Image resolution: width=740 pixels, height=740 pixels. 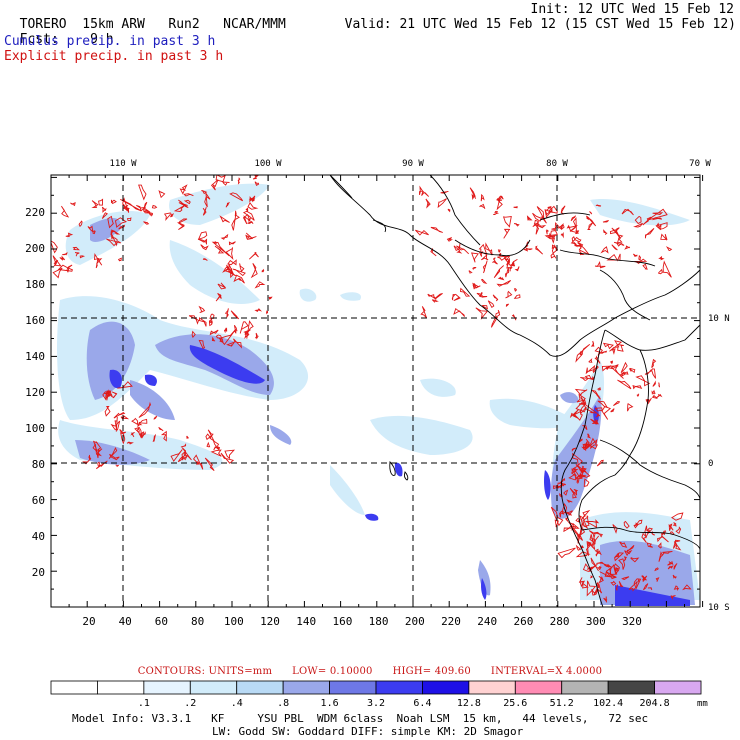 I want to click on colorbar-label: 12.8, so click(x=469, y=703).